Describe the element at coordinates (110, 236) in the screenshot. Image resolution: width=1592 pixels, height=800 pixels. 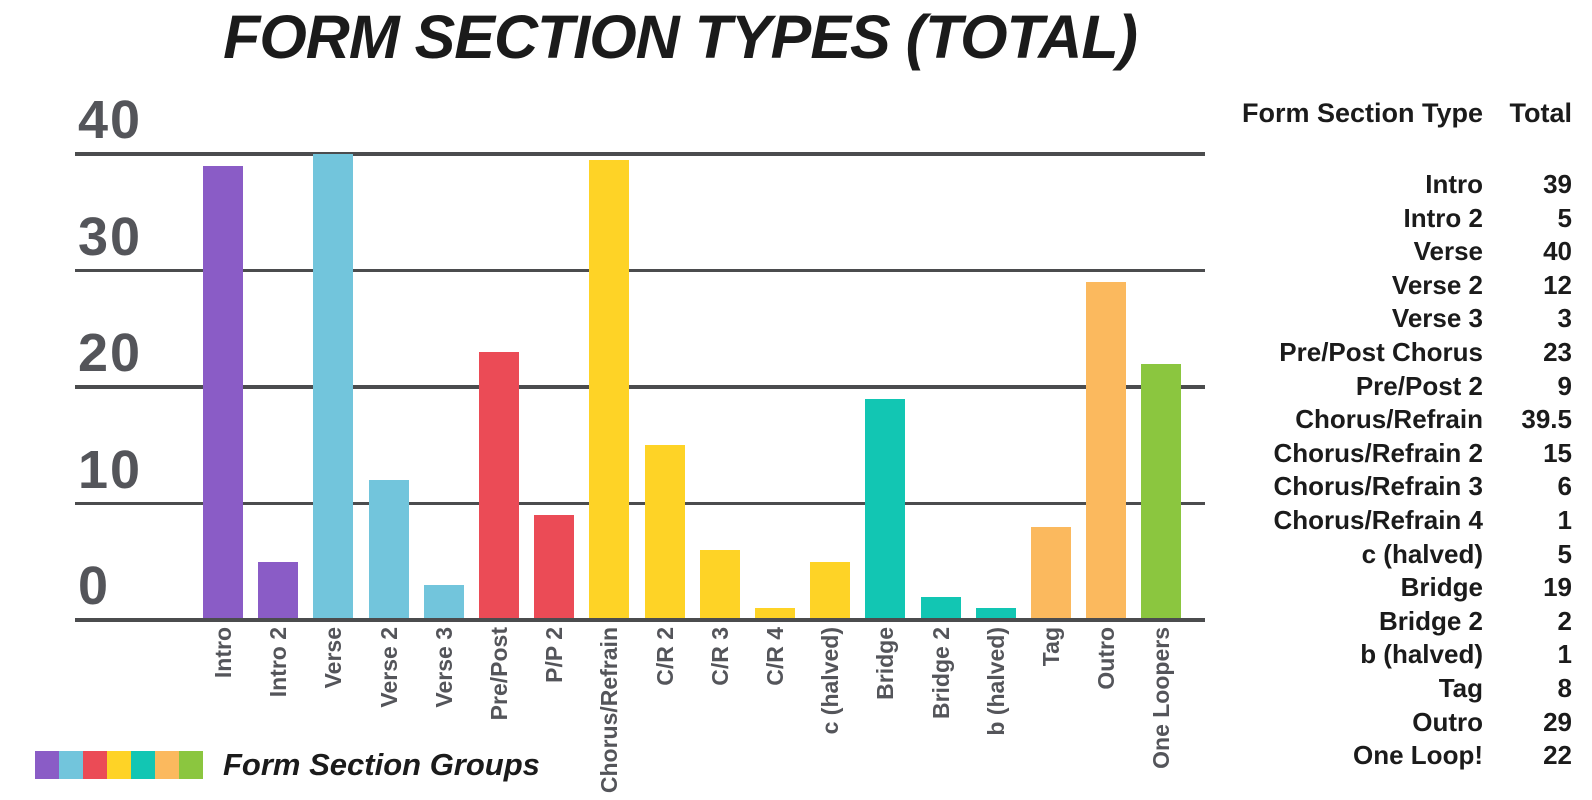
I see `y-tick-label-30: 30` at that location.